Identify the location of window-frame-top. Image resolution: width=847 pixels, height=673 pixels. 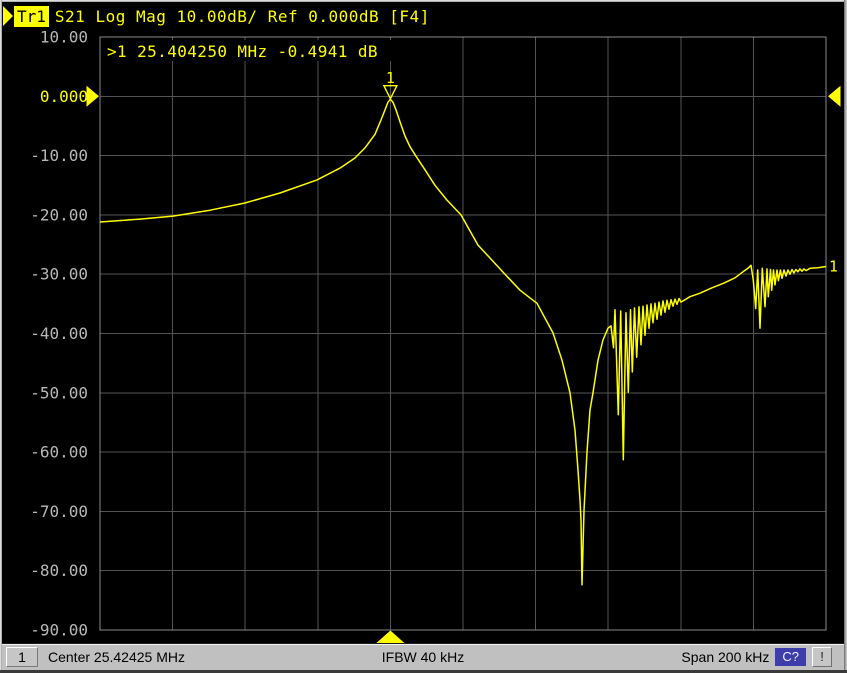
(423, 1).